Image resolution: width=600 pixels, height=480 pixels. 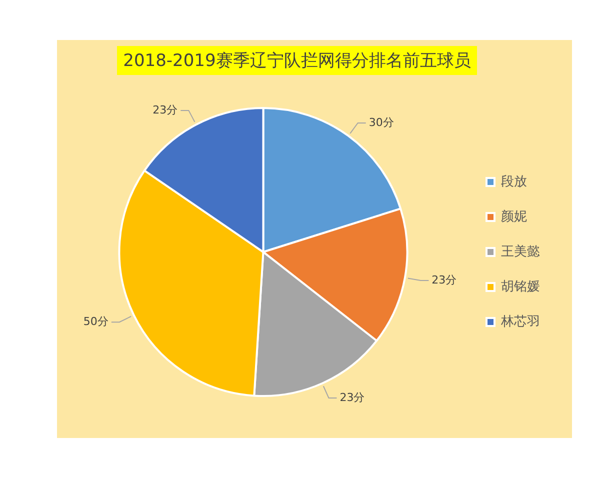 What do you see at coordinates (520, 286) in the screenshot?
I see `legend-label: 胡铭媛` at bounding box center [520, 286].